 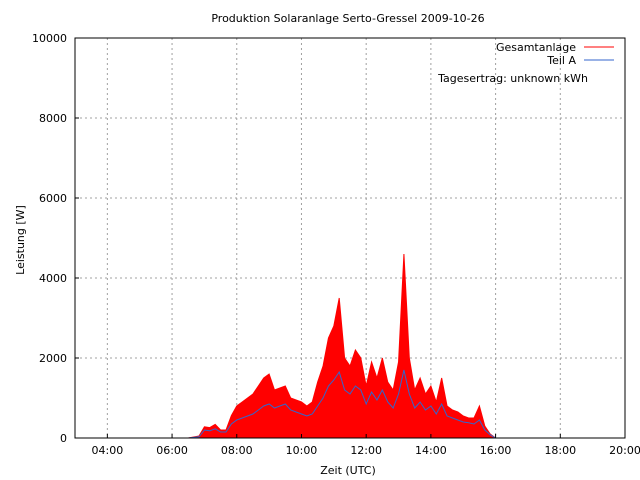 I want to click on series-lines, so click(x=342, y=404).